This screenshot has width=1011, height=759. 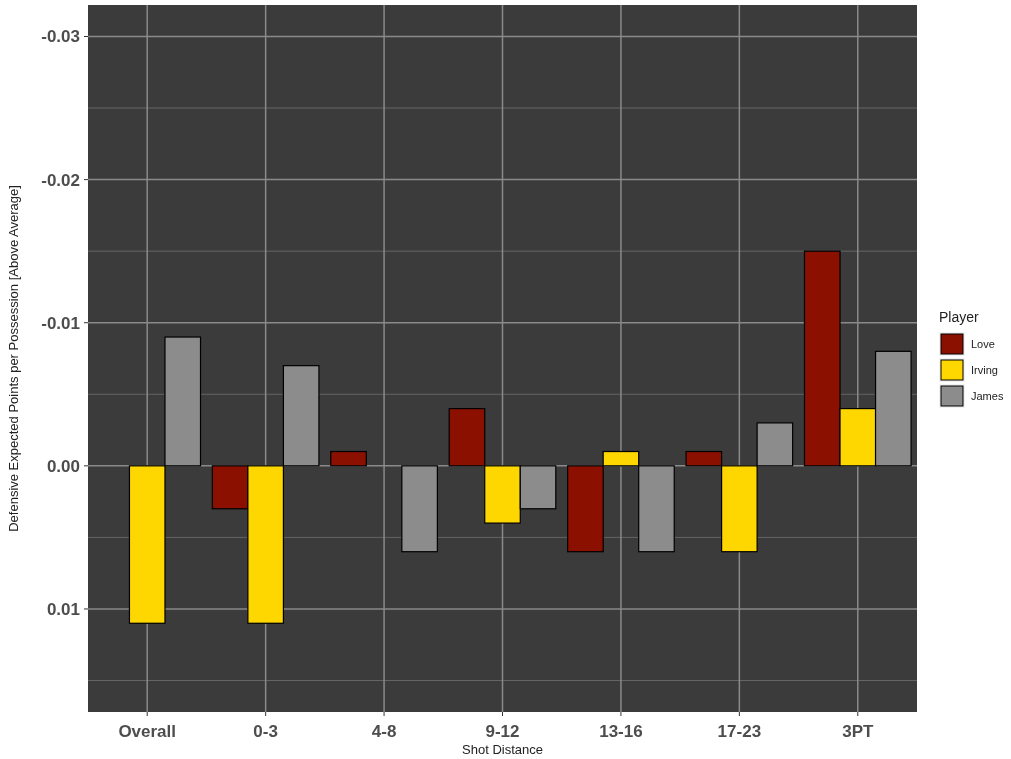 I want to click on y-tick-label: 0.01, so click(x=63, y=609).